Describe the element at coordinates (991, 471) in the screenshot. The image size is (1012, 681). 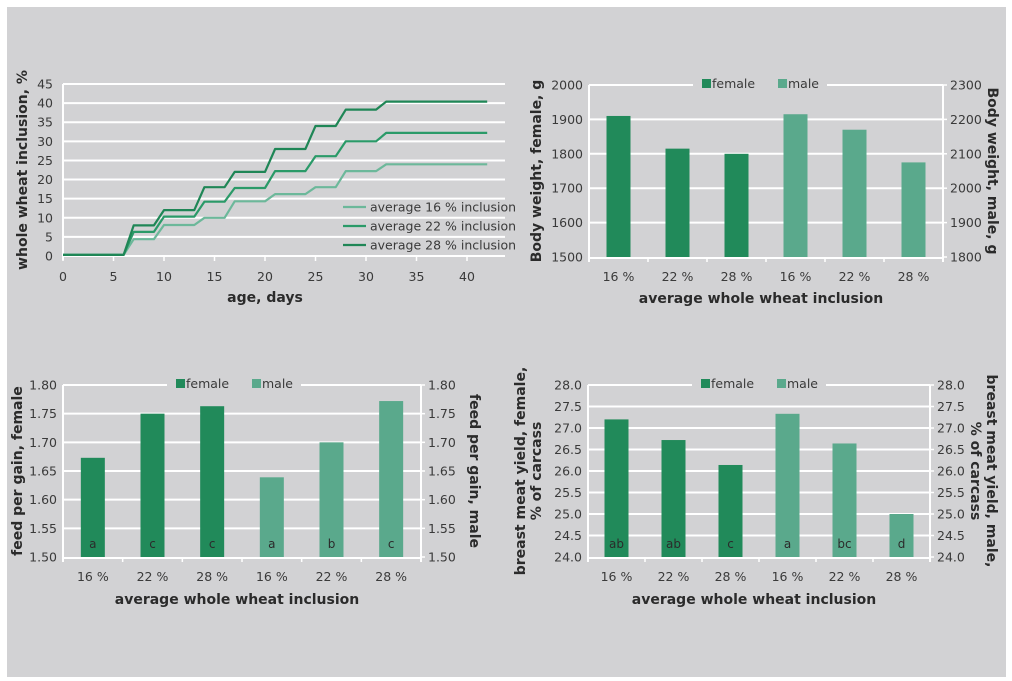
I see `y-axis-label-right-line: breast meat yield, male,` at that location.